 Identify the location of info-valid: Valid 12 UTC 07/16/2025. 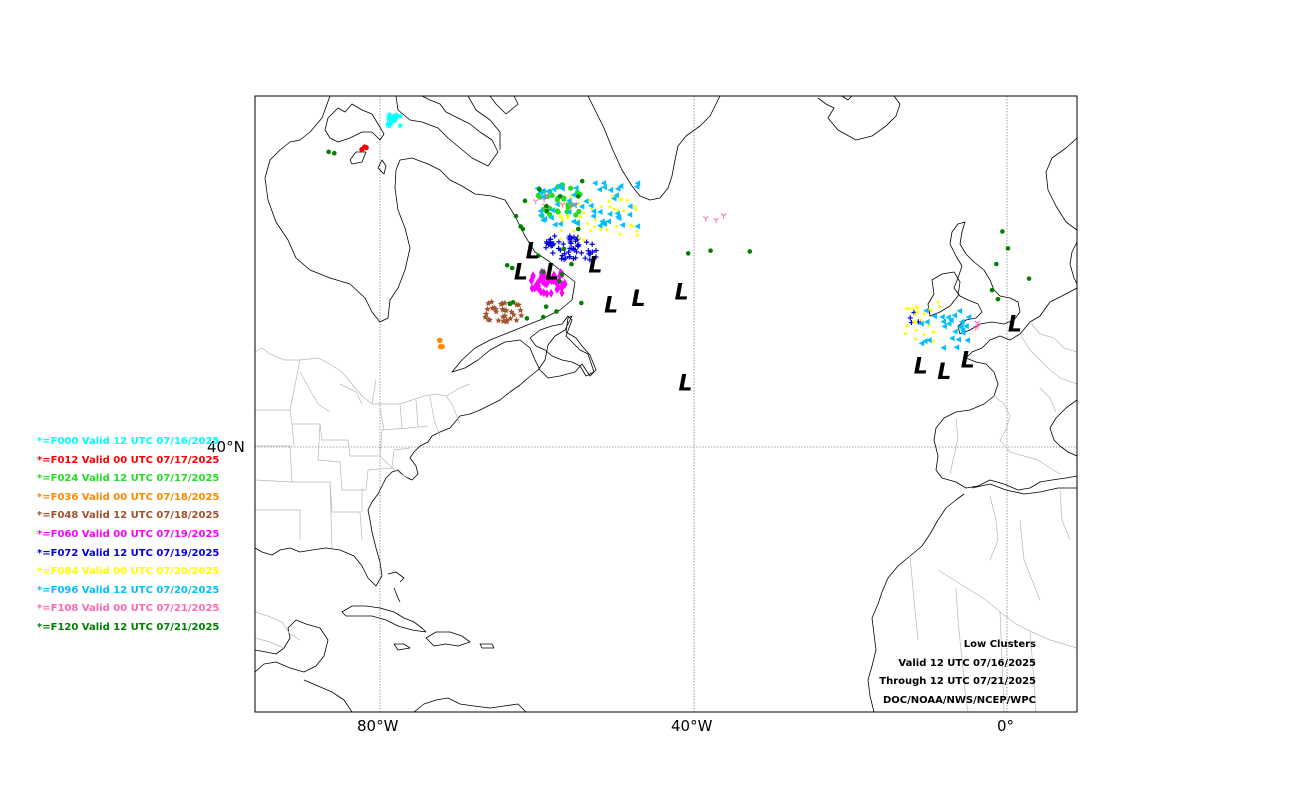
(967, 663).